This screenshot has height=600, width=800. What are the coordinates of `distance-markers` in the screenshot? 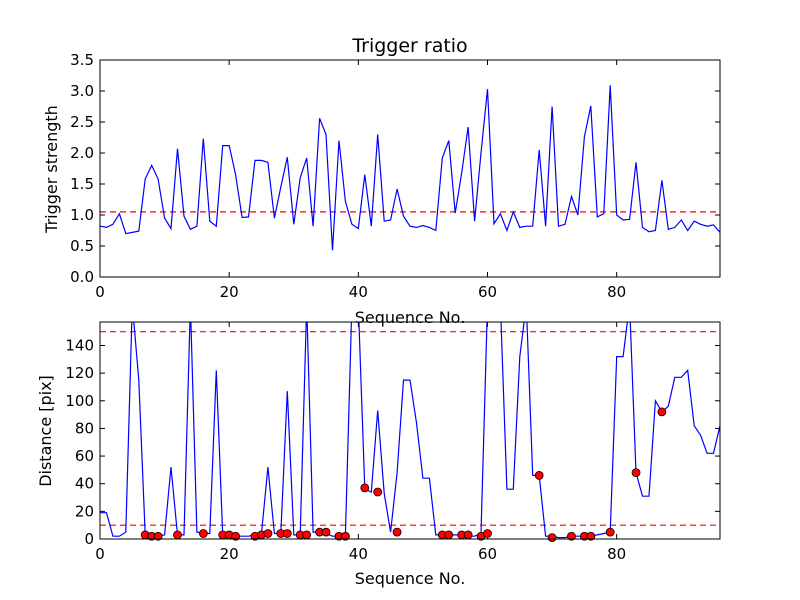 It's located at (403, 475).